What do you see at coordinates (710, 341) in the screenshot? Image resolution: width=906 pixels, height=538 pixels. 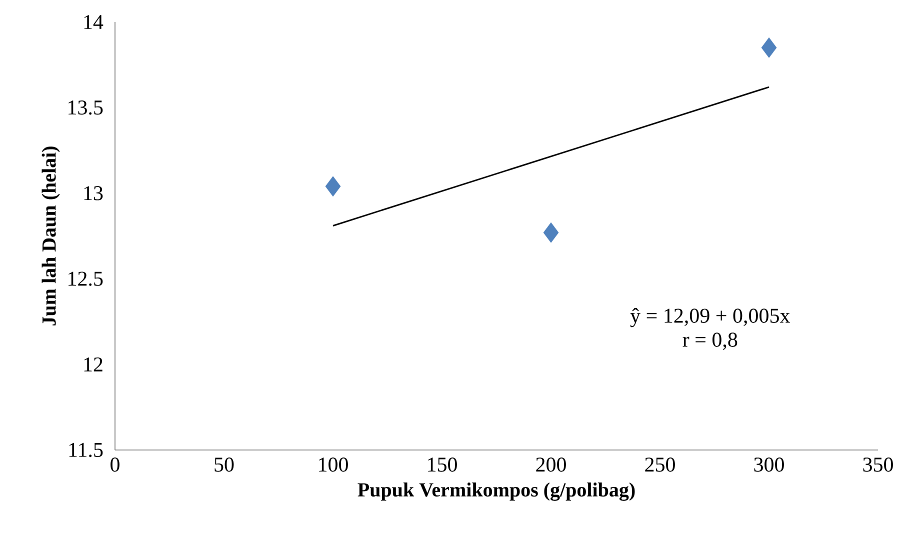 I see `annotation: r = 0,8` at bounding box center [710, 341].